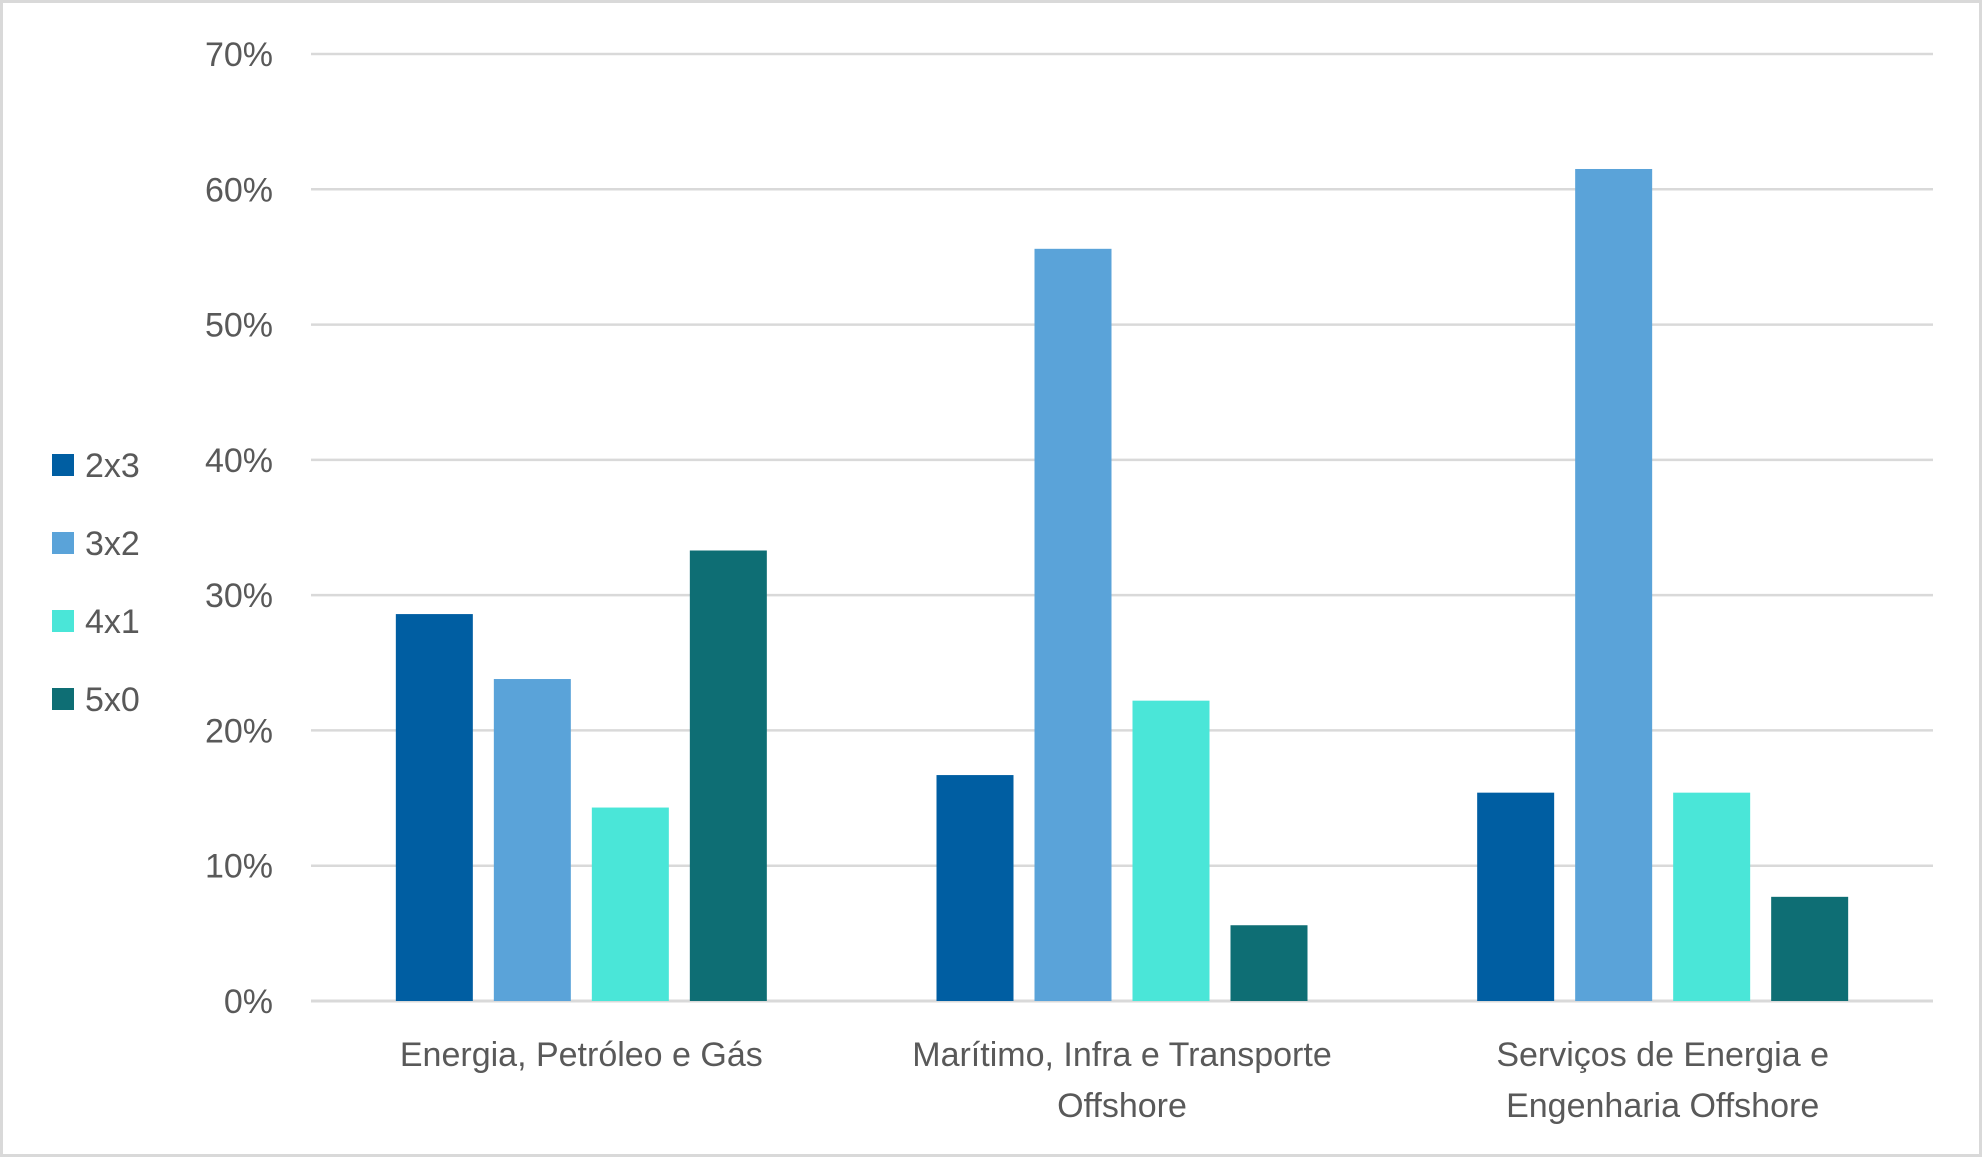 The image size is (1982, 1160). I want to click on y-tick-label: 20%, so click(239, 731).